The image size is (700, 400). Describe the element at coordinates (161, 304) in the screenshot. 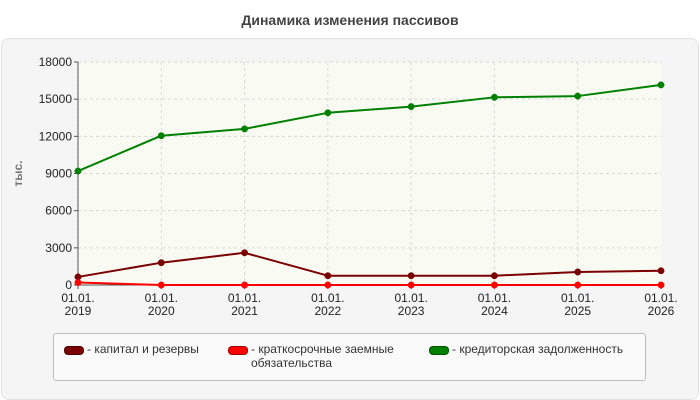

I see `x-tick-label: 01.01. 2020` at that location.